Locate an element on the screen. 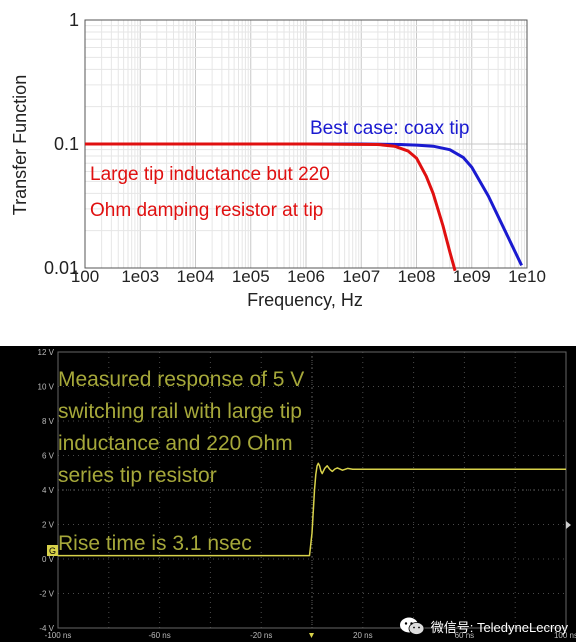 This screenshot has height=642, width=576. scope-annotation-3: inductance and 220 Ohm is located at coordinates (175, 443).